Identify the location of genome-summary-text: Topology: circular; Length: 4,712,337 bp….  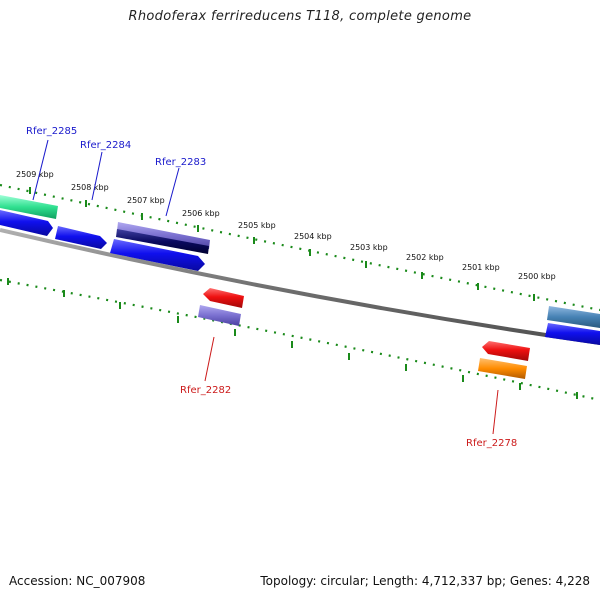
(425, 581).